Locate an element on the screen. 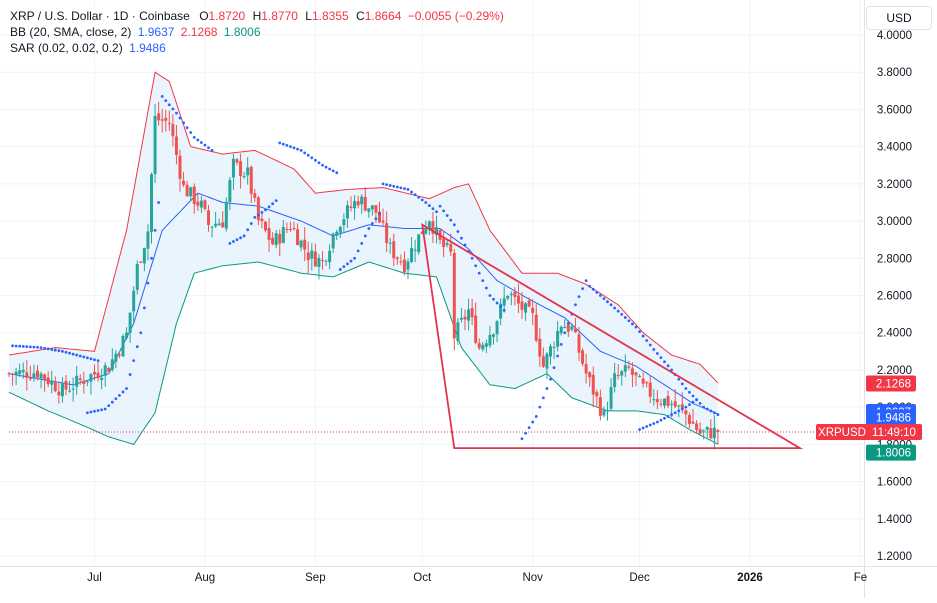  sar-legend-row: SAR (0.02, 0.02, 0.2) 1.9486 is located at coordinates (257, 48).